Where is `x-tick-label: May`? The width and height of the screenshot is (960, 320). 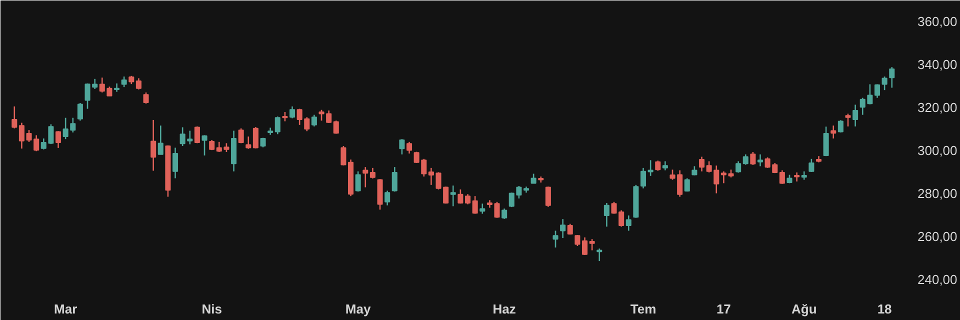 x-tick-label: May is located at coordinates (358, 309).